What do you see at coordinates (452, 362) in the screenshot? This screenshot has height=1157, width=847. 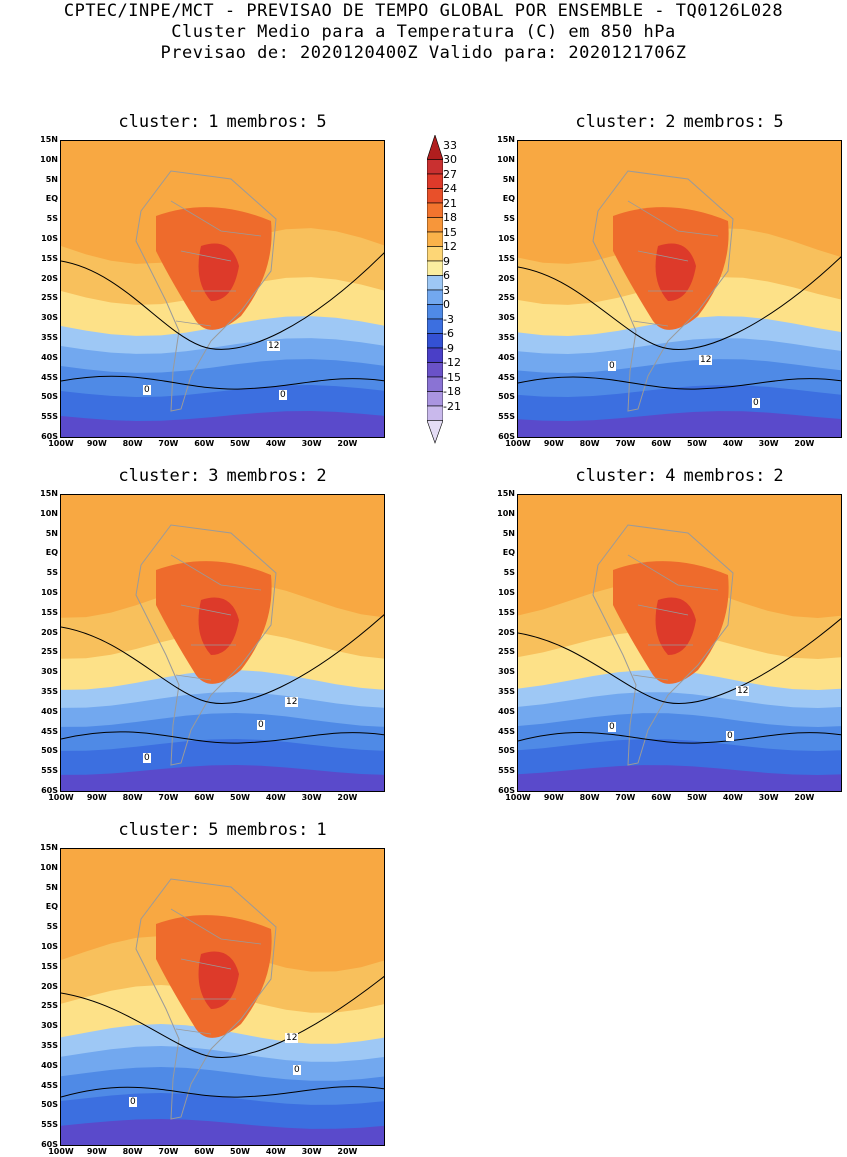 I see `colorbar-level-label: -12` at bounding box center [452, 362].